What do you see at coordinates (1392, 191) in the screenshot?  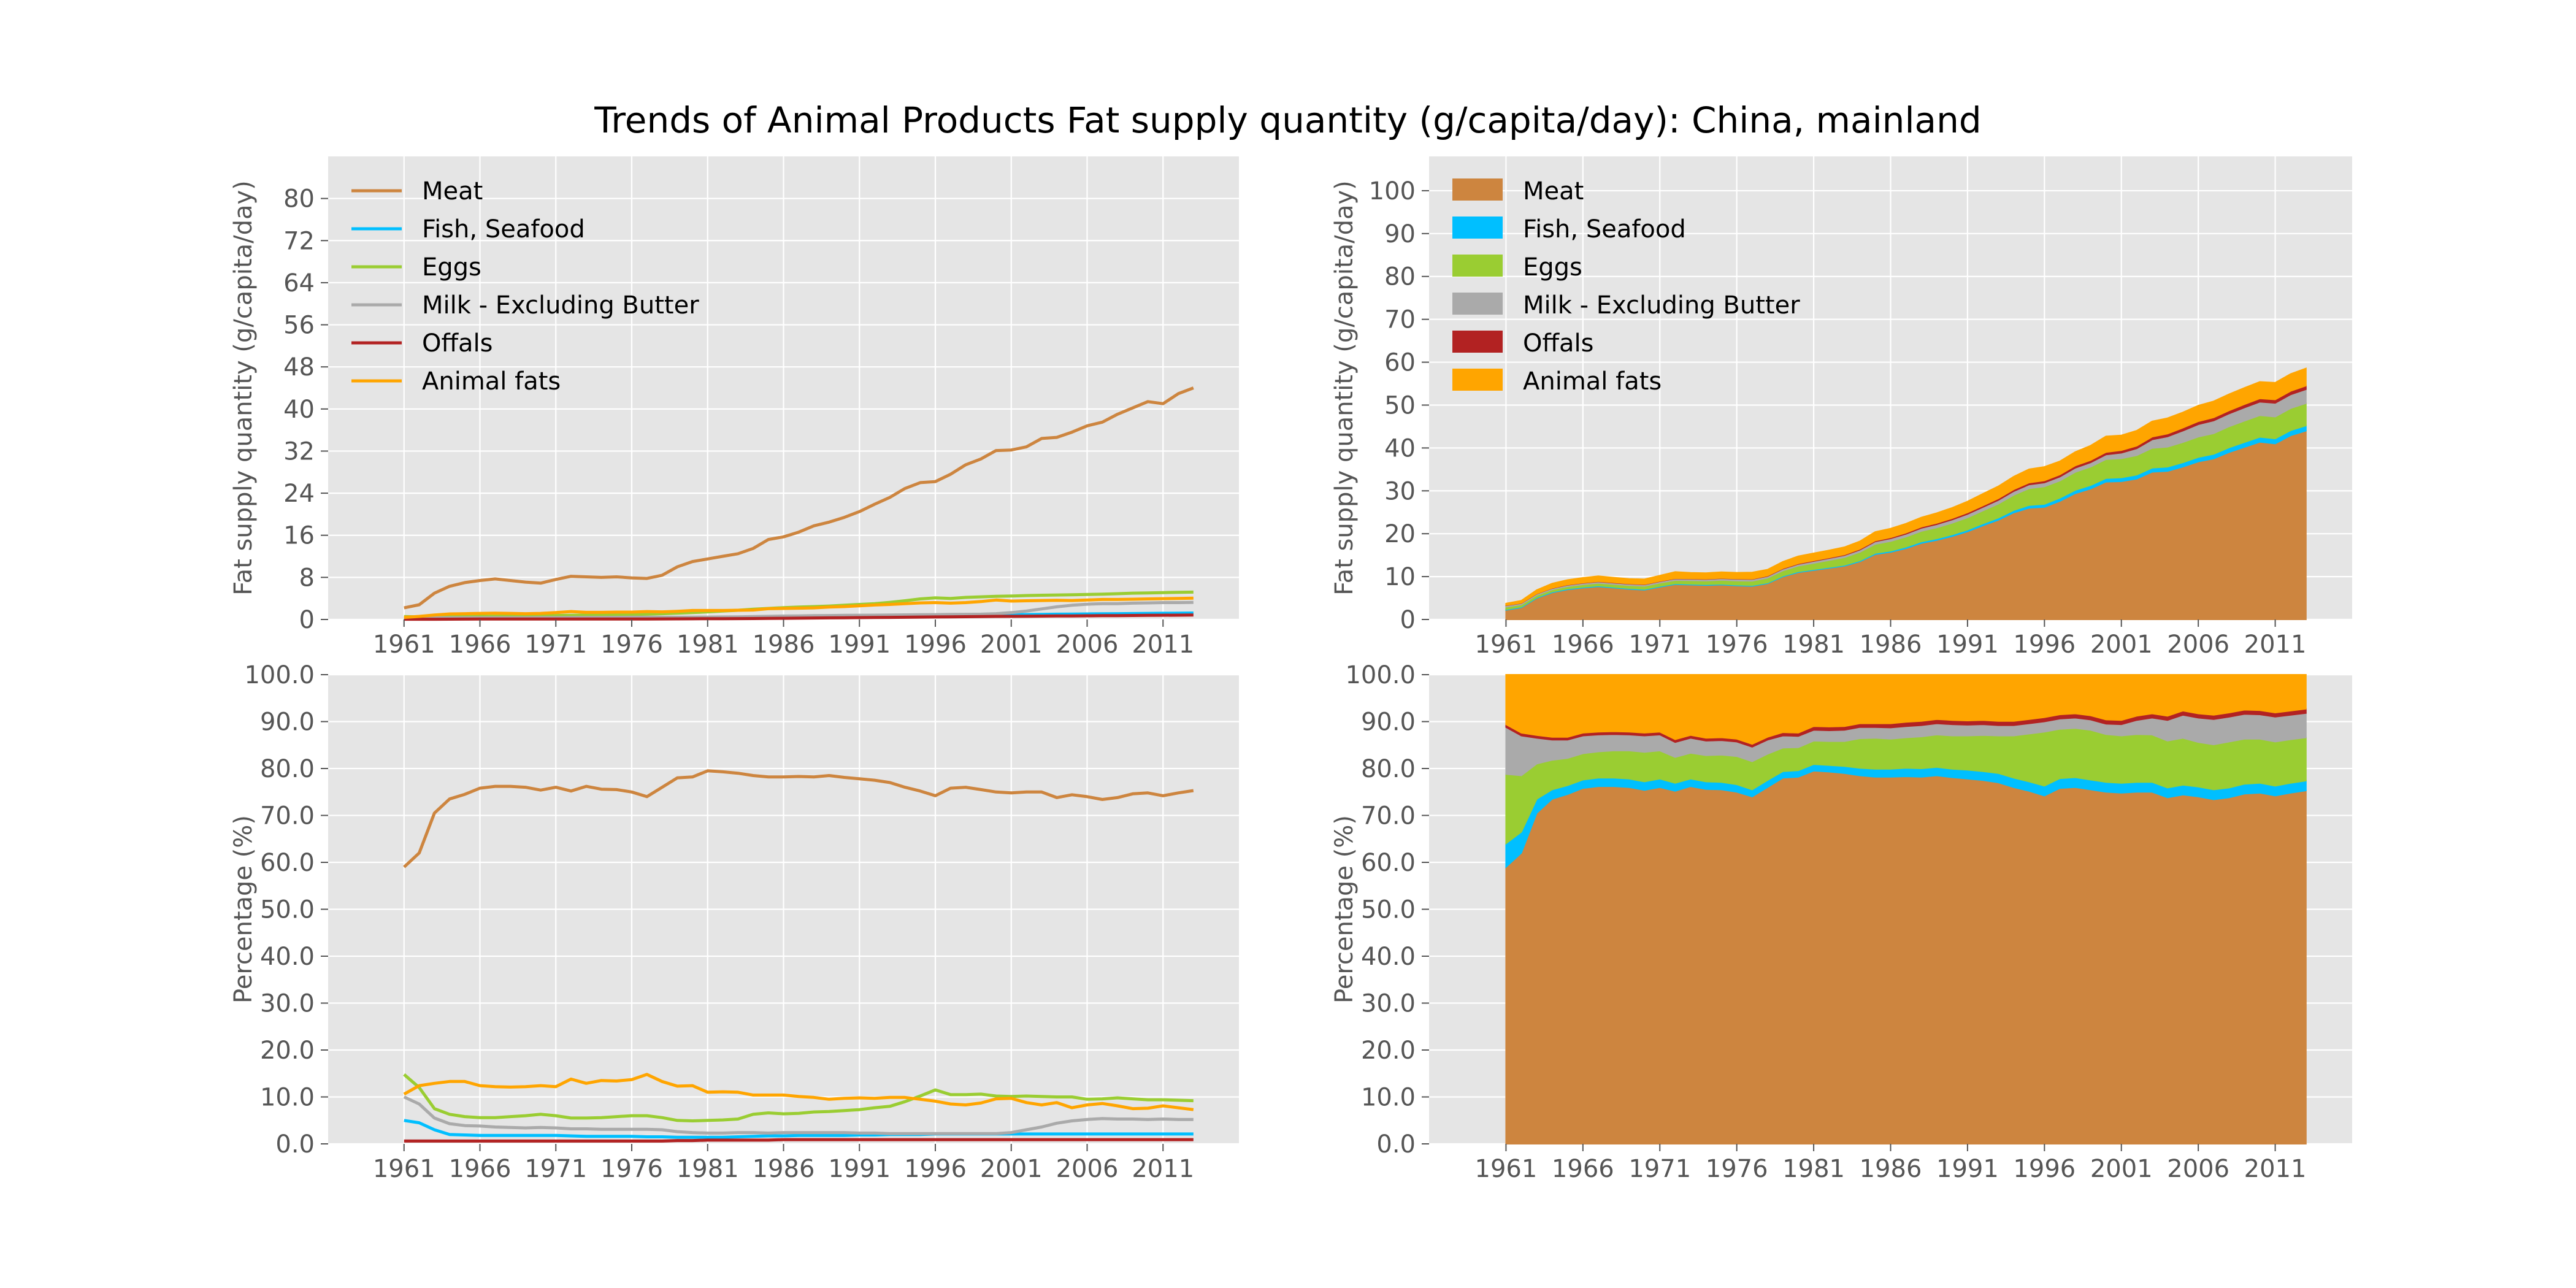 I see `y-tick-label: 100` at bounding box center [1392, 191].